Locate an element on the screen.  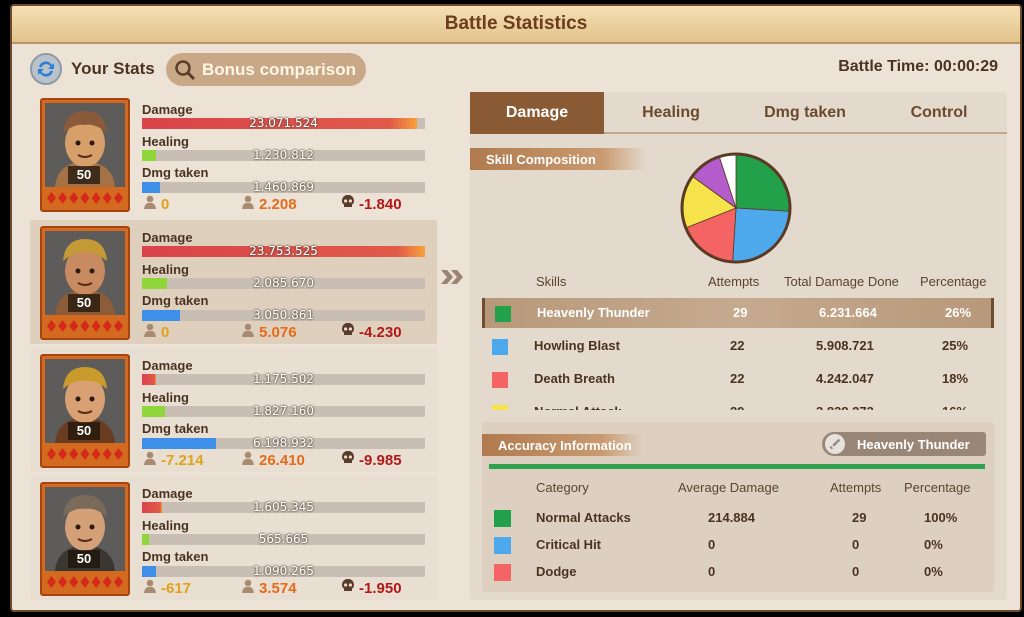
skill-row: Death Breath 22 4.242.047 18% is located at coordinates (738, 379).